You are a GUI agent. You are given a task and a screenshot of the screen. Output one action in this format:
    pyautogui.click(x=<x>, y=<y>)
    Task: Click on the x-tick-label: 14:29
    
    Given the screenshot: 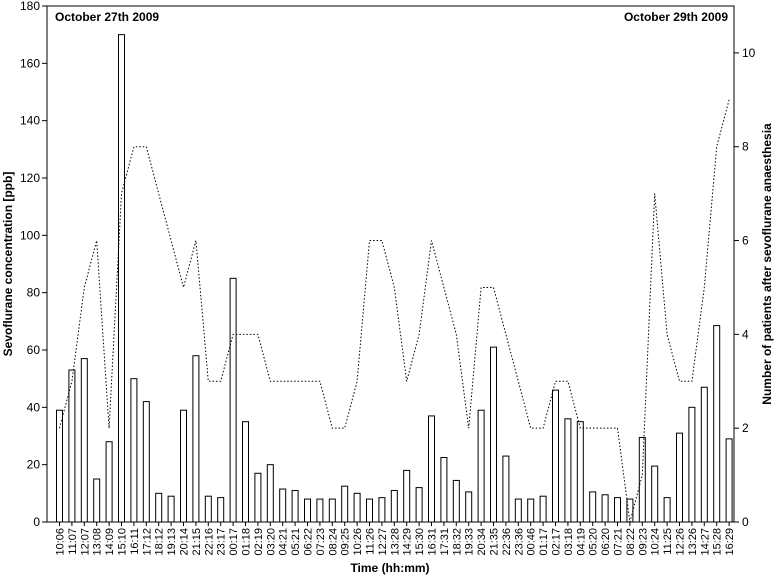 What is the action you would take?
    pyautogui.click(x=408, y=542)
    